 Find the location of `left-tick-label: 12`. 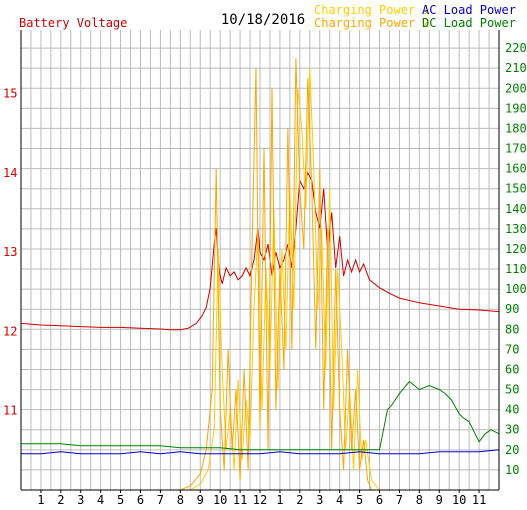

left-tick-label: 12 is located at coordinates (10, 331).